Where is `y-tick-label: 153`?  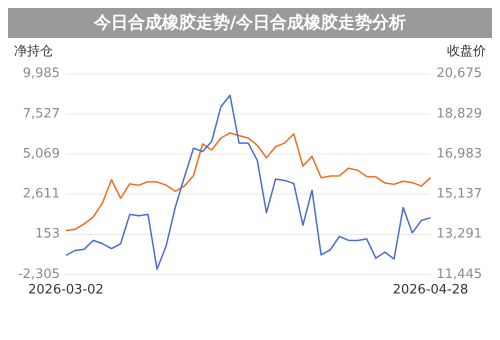
y-tick-label: 153 is located at coordinates (47, 234).